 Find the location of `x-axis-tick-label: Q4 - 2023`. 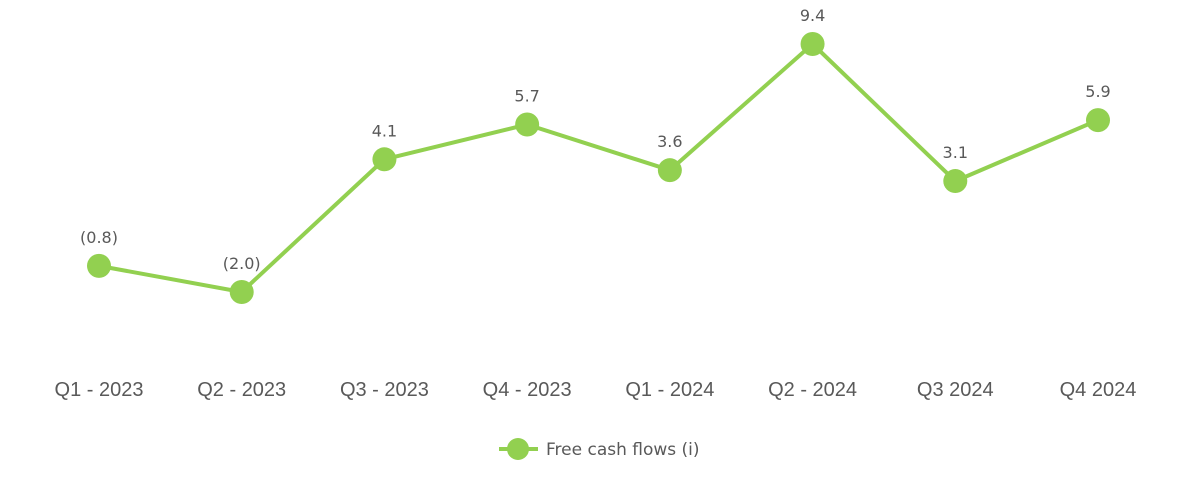

x-axis-tick-label: Q4 - 2023 is located at coordinates (527, 390).